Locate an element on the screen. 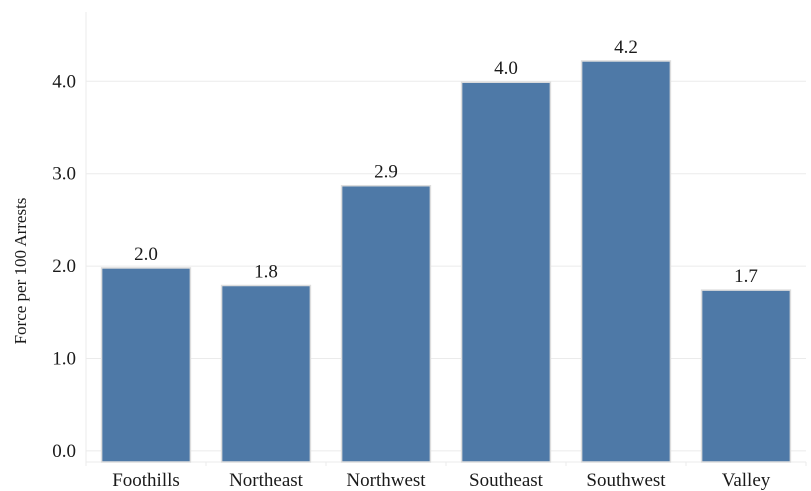 Image resolution: width=811 pixels, height=491 pixels. x-tick-label: Northeast is located at coordinates (266, 480).